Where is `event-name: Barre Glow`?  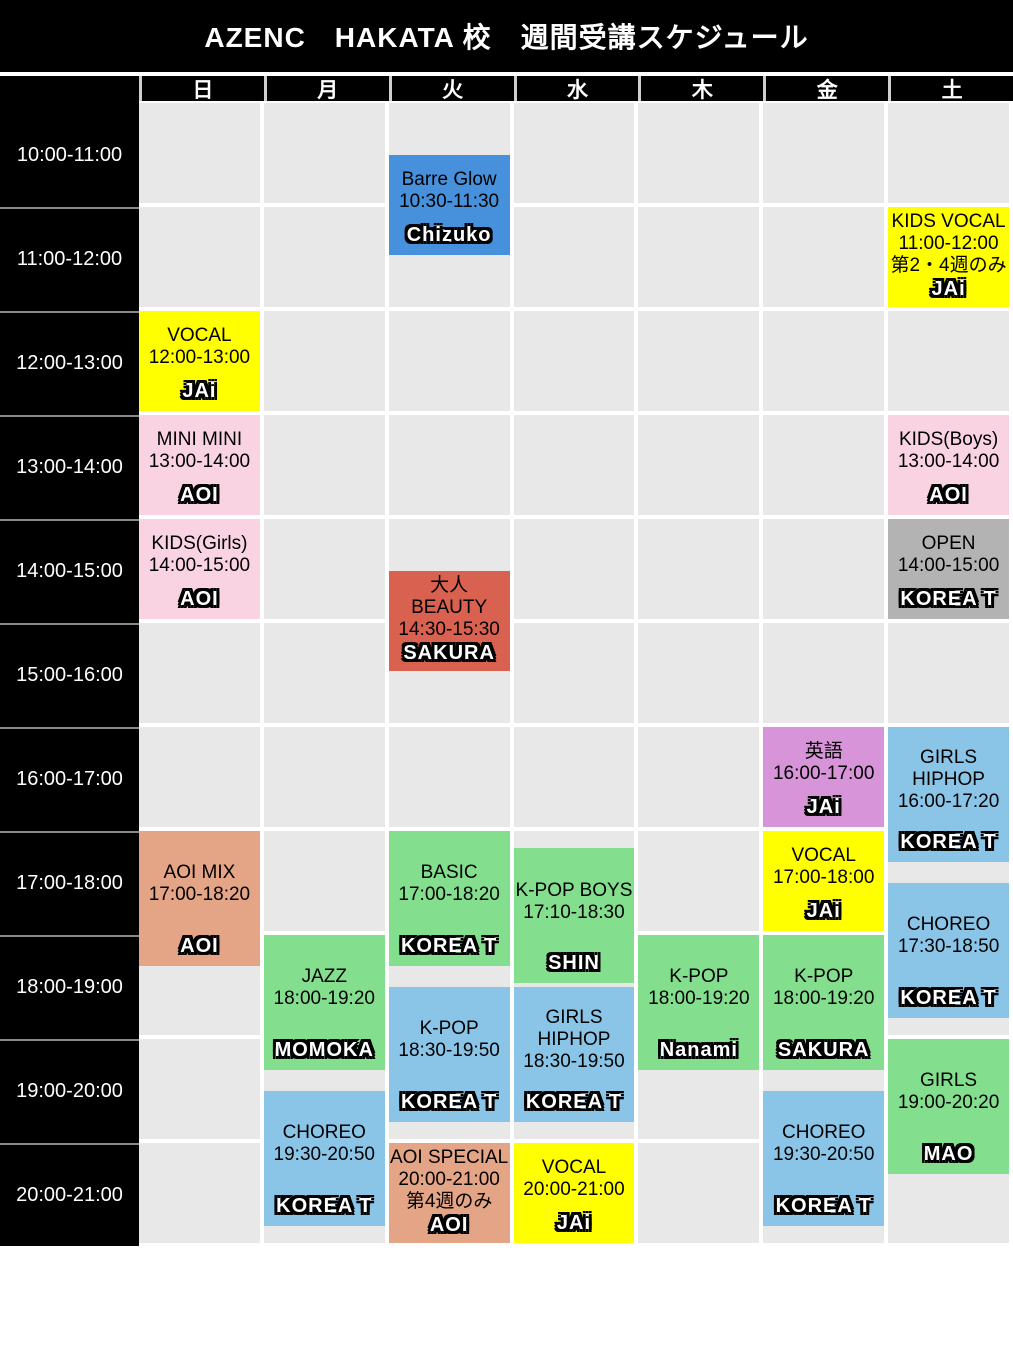
event-name: Barre Glow is located at coordinates (449, 179).